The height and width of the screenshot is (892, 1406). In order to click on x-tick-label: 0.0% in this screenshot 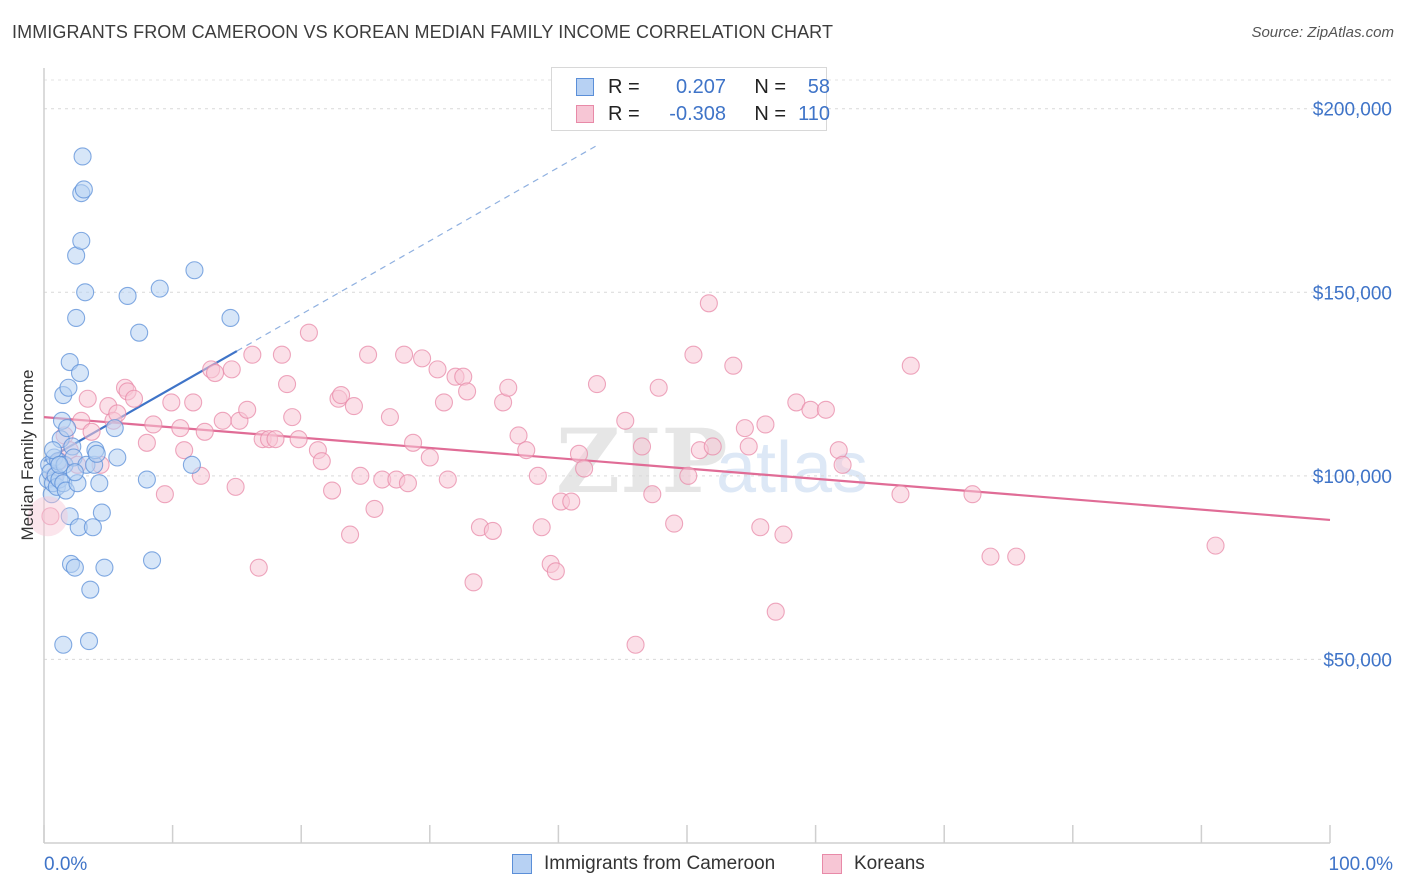, I will do `click(65, 864)`.